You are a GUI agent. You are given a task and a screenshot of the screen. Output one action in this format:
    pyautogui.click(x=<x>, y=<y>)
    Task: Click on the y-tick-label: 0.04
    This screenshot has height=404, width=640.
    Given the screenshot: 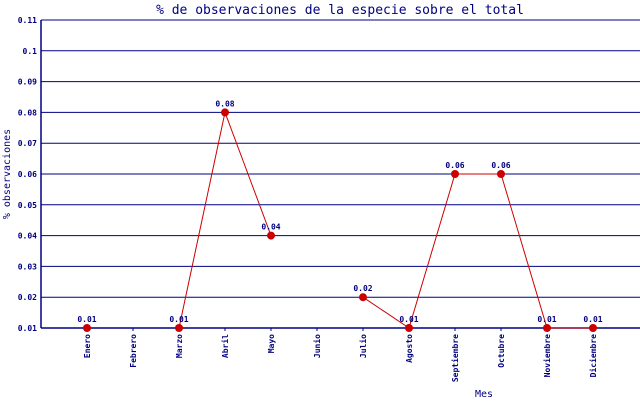 What is the action you would take?
    pyautogui.click(x=27, y=236)
    